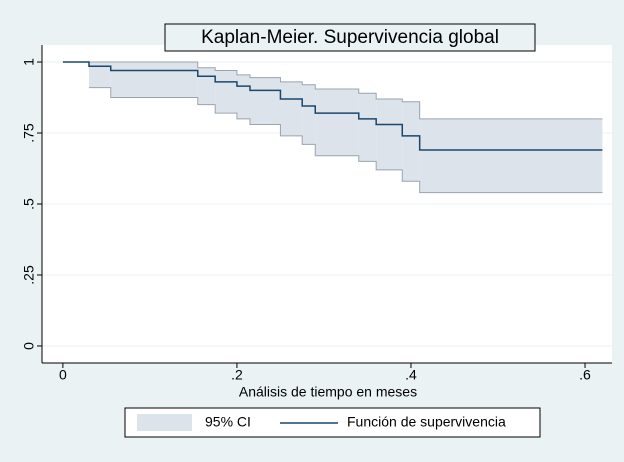  I want to click on y-tick-label: .25, so click(29, 275).